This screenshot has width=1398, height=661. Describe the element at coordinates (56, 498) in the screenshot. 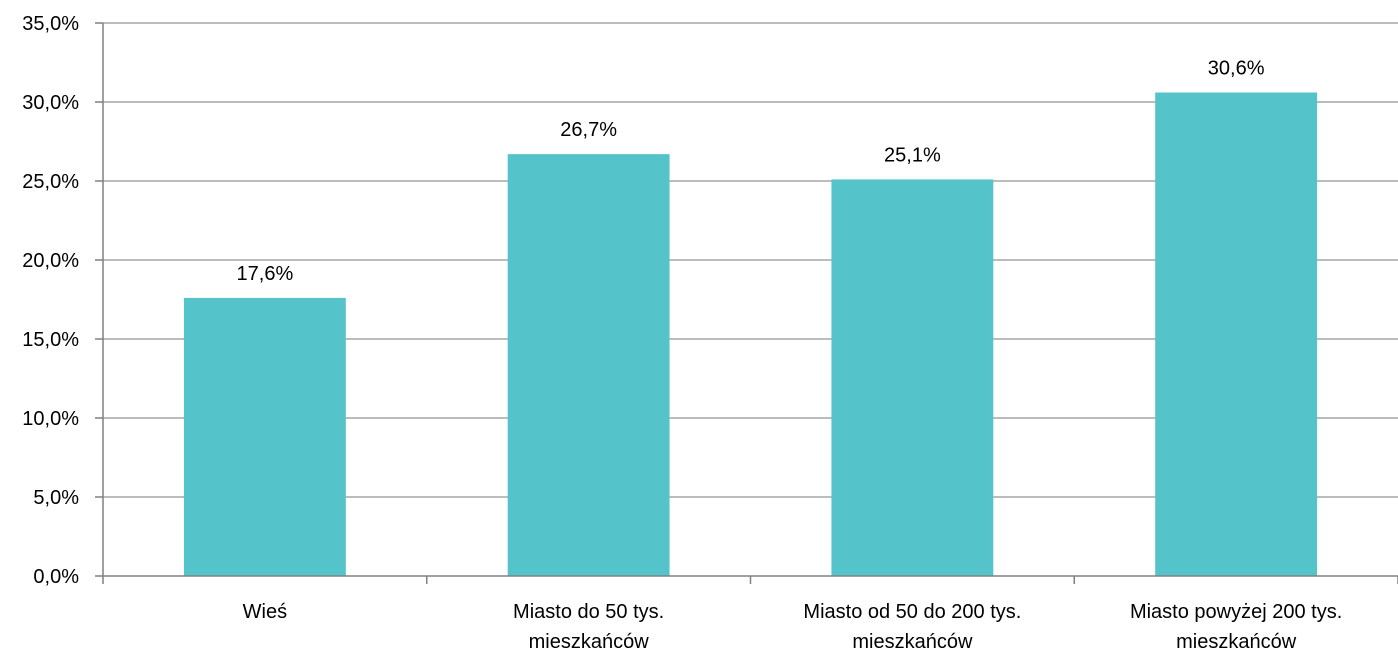

I see `y-tick-label: 5,0%` at that location.